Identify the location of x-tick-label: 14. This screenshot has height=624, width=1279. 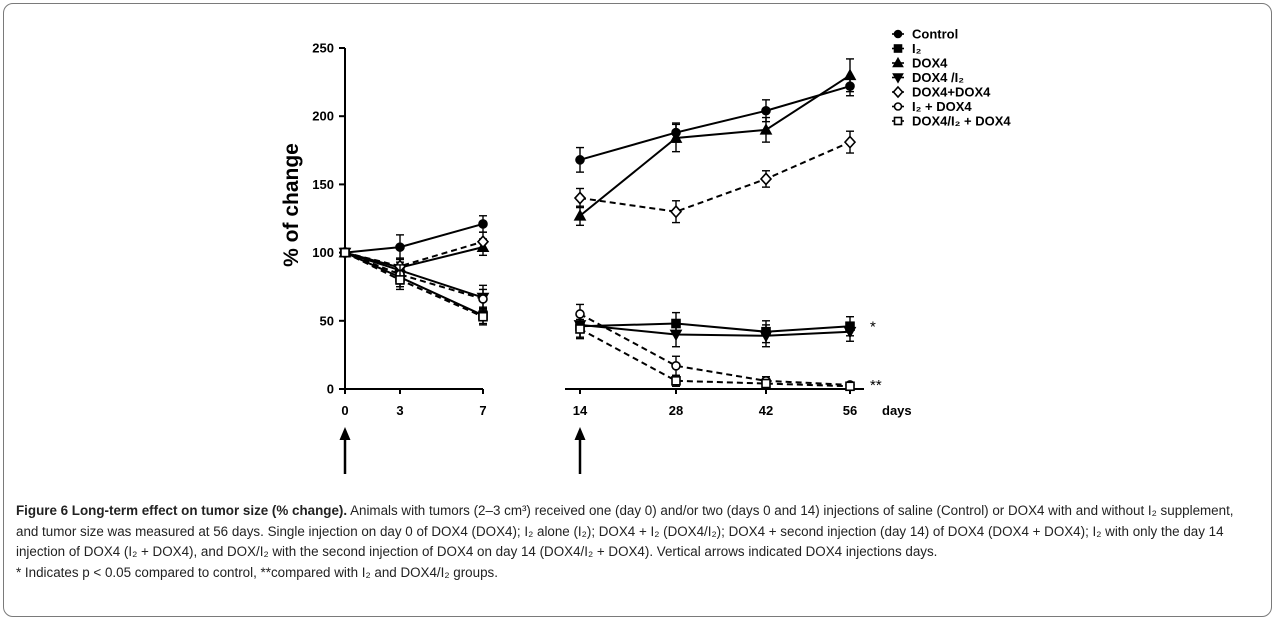
(580, 410).